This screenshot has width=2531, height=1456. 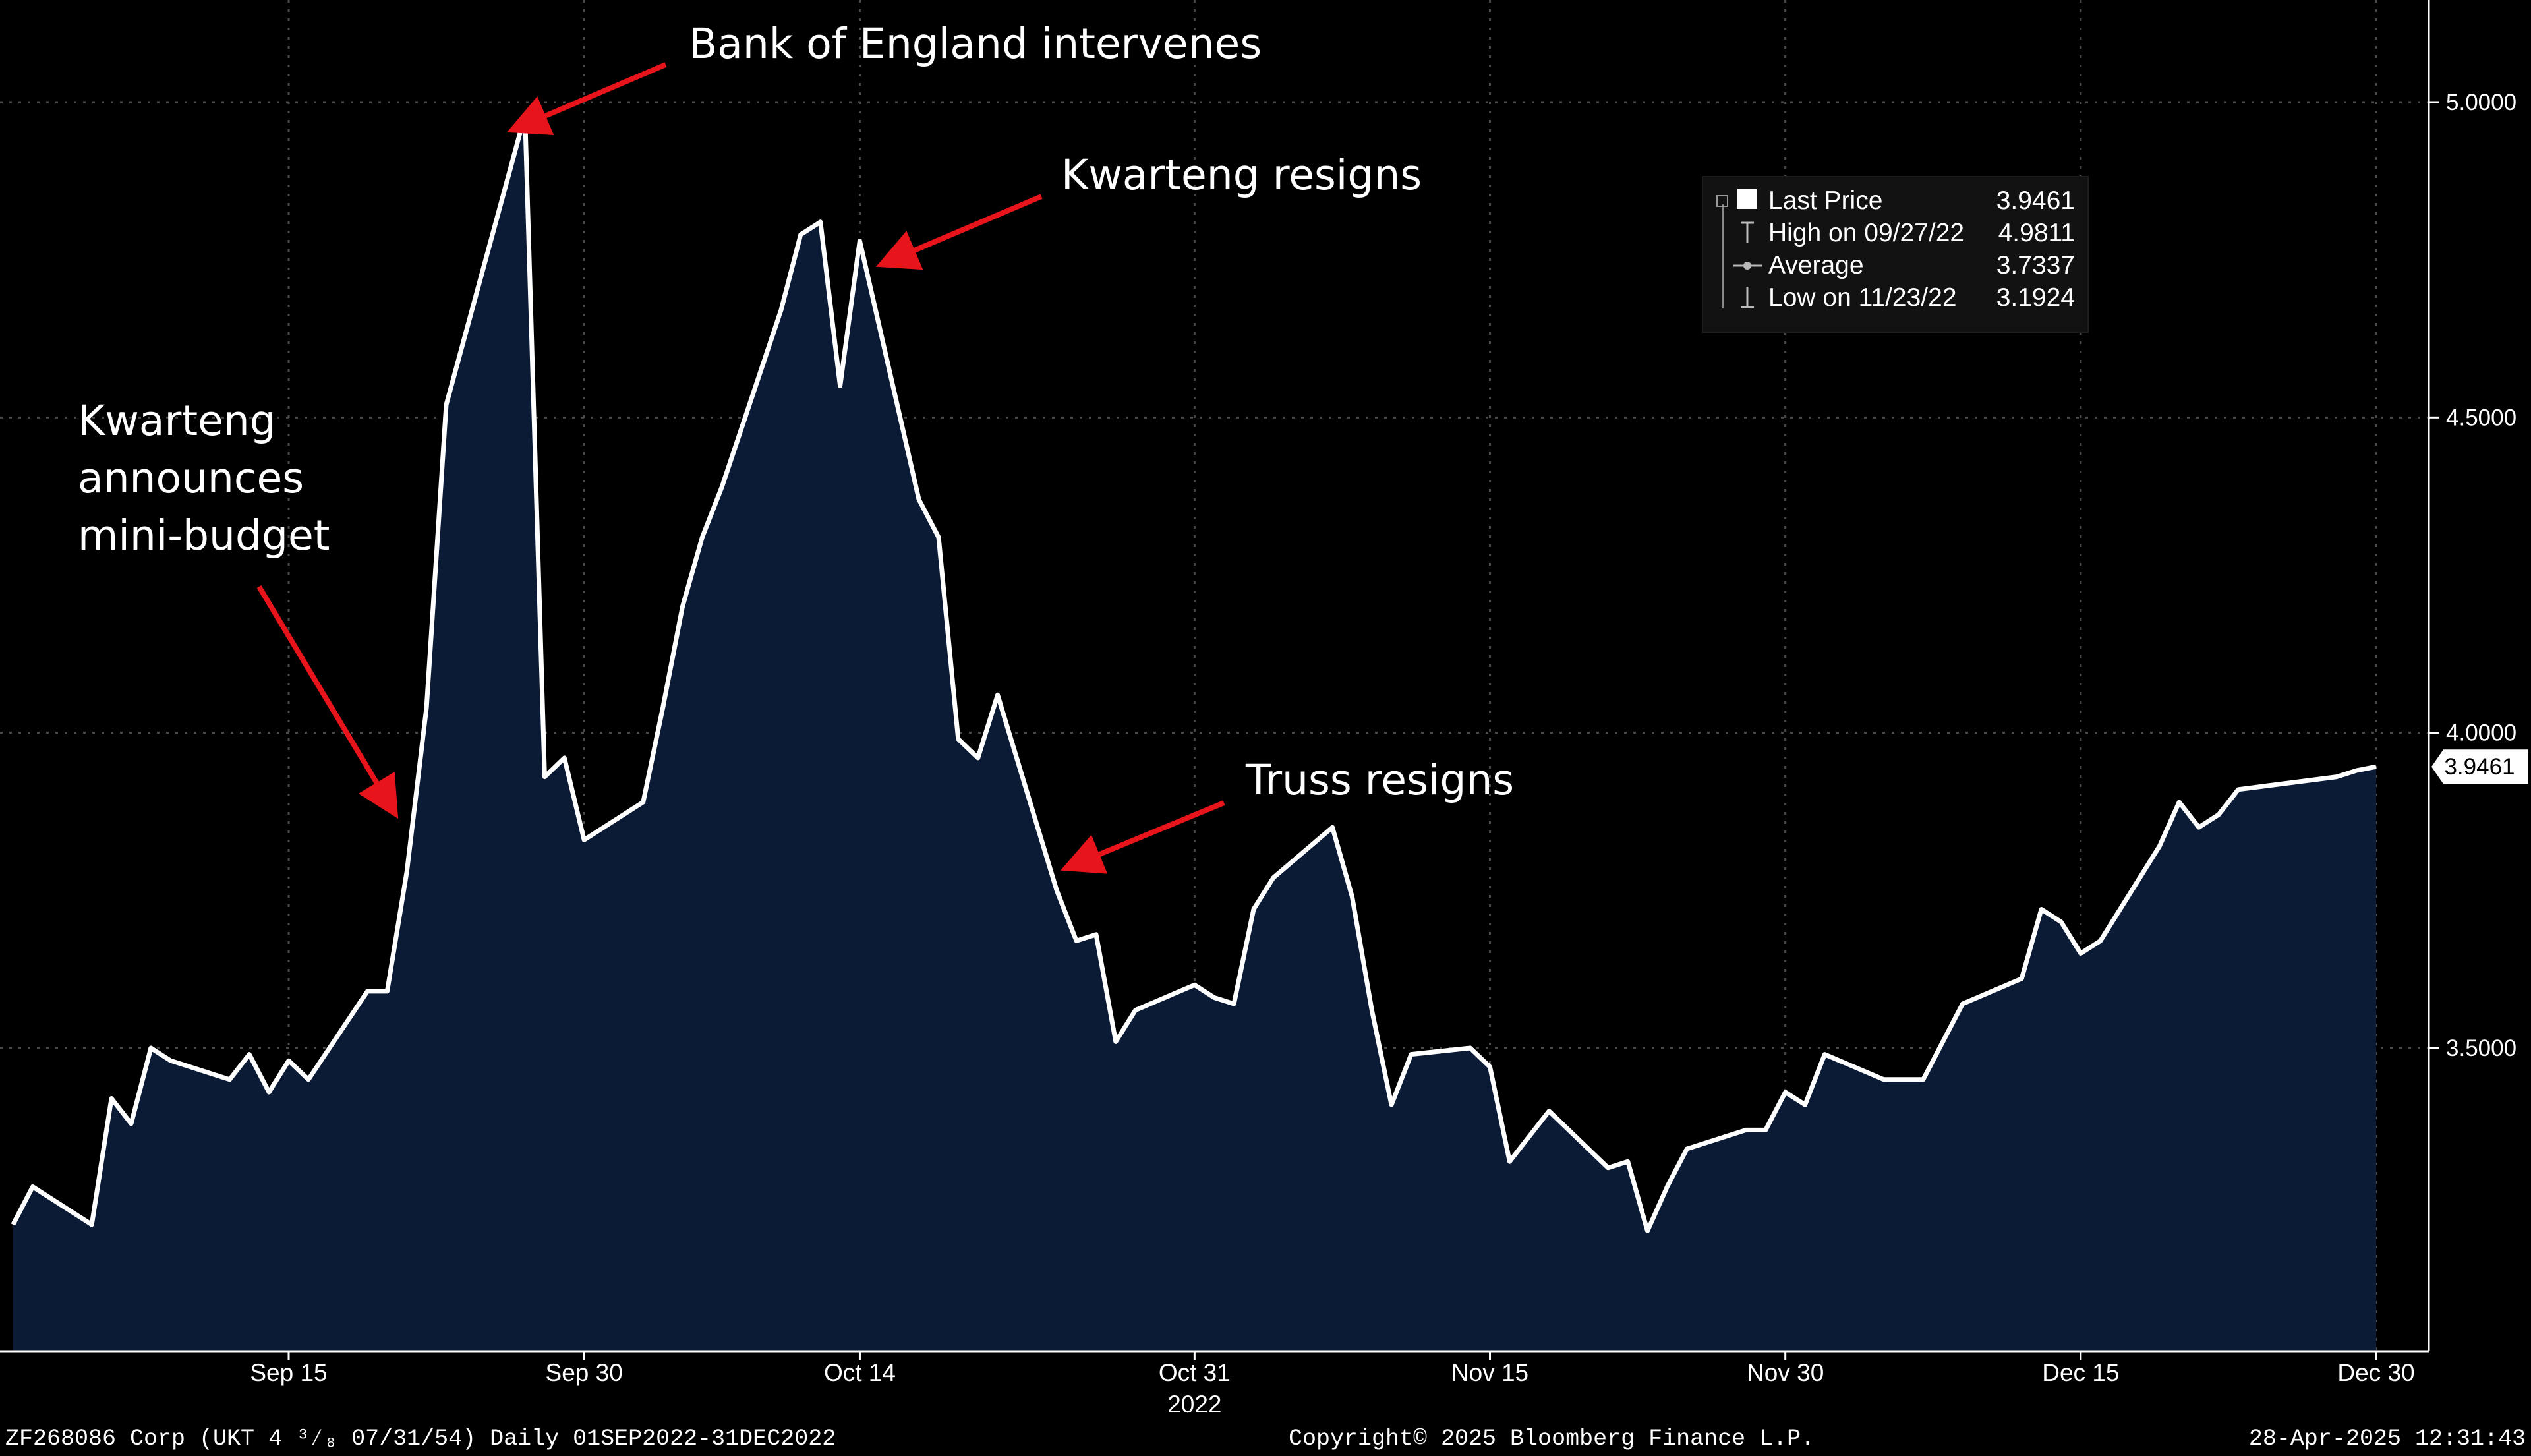 I want to click on average-marker-dot, so click(x=1747, y=266).